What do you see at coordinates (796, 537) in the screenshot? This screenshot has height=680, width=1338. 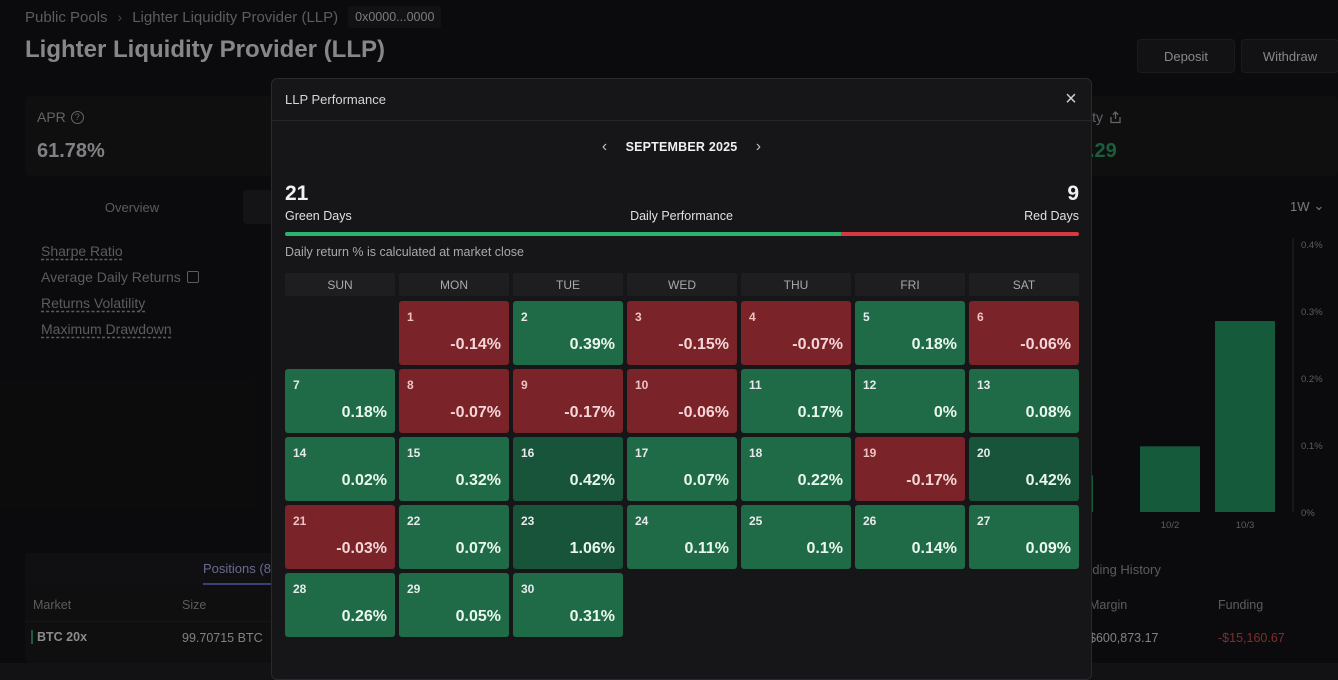 I see `calendar-day: 25 0.1%` at bounding box center [796, 537].